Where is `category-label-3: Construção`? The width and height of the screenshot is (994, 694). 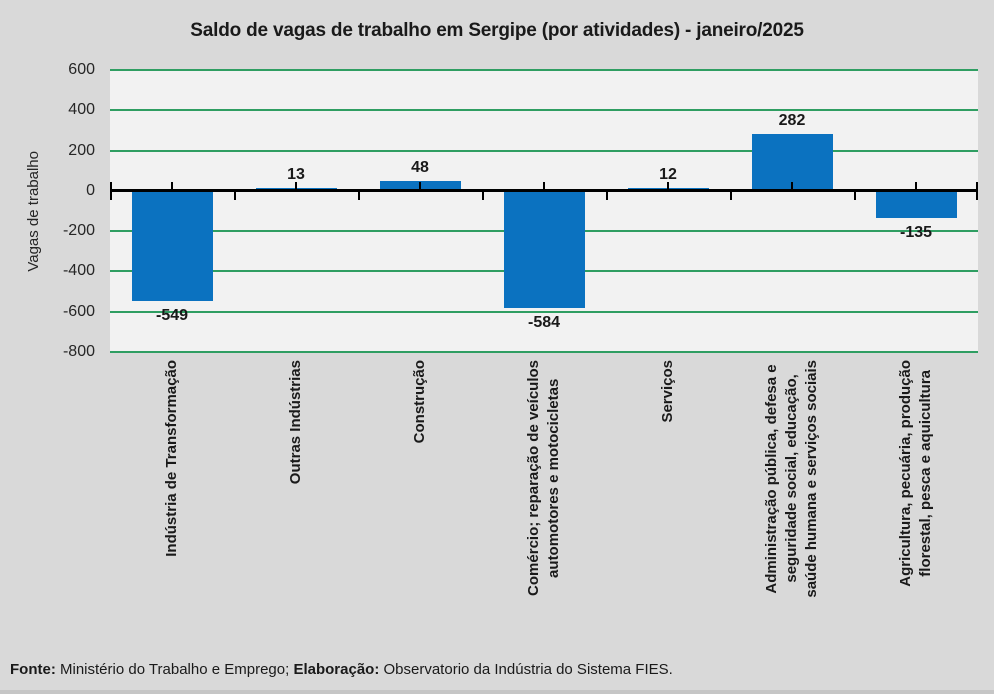
category-label-3: Construção is located at coordinates (419, 402).